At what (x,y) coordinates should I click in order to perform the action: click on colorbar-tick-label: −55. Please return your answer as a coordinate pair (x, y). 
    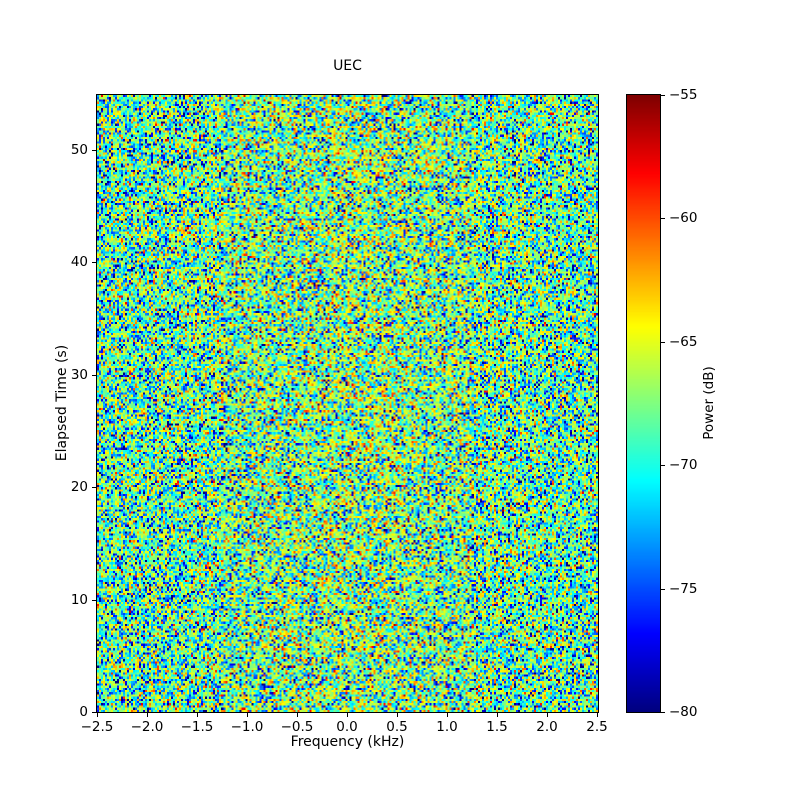
    Looking at the image, I should click on (683, 95).